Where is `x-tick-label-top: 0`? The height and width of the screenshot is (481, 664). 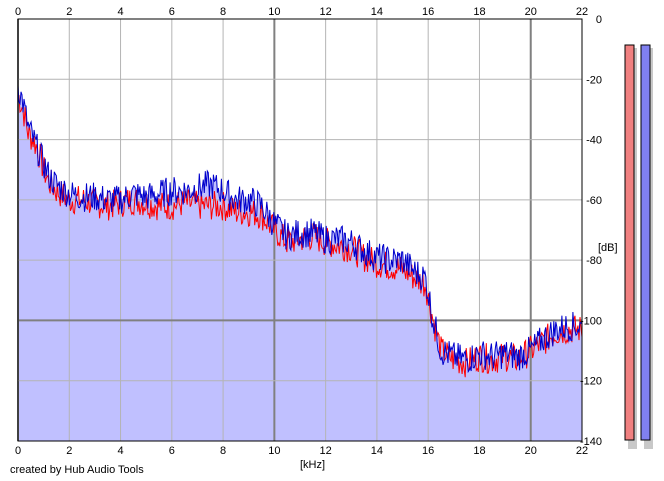 x-tick-label-top: 0 is located at coordinates (18, 12).